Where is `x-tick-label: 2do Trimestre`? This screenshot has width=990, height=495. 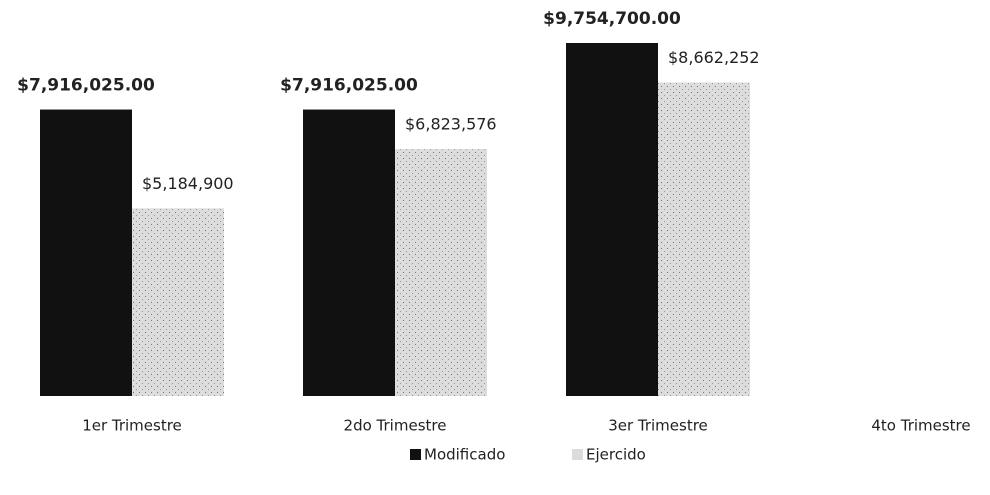
x-tick-label: 2do Trimestre is located at coordinates (395, 426).